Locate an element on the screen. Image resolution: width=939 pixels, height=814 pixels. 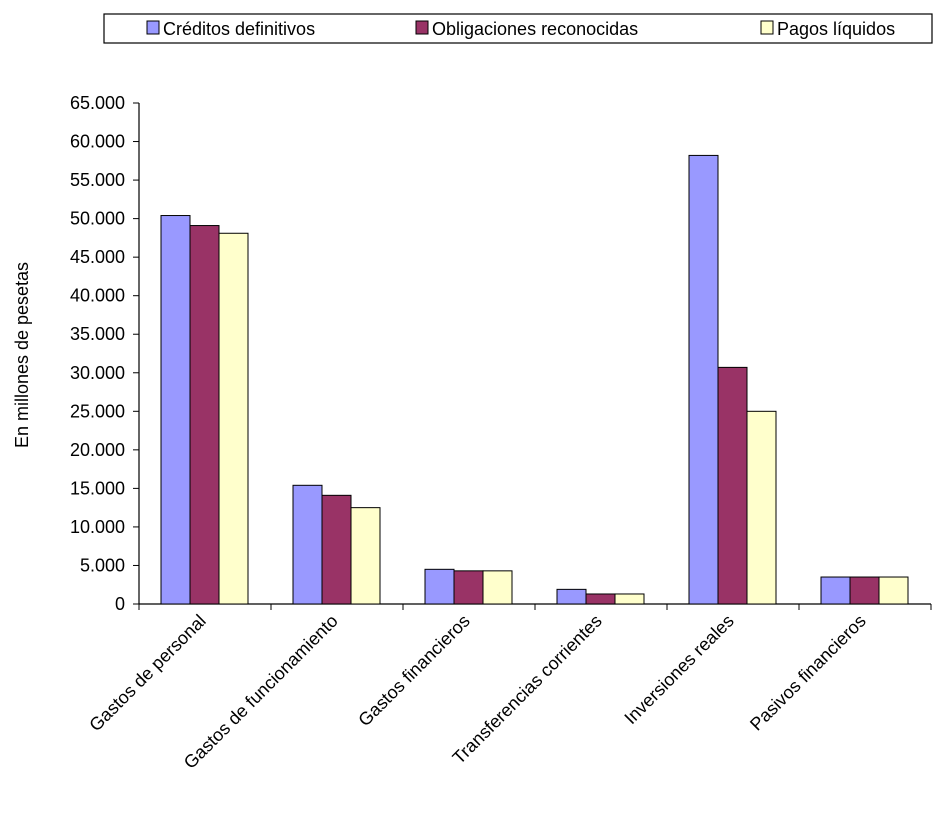
y-tick-label: 25.000 is located at coordinates (97, 411).